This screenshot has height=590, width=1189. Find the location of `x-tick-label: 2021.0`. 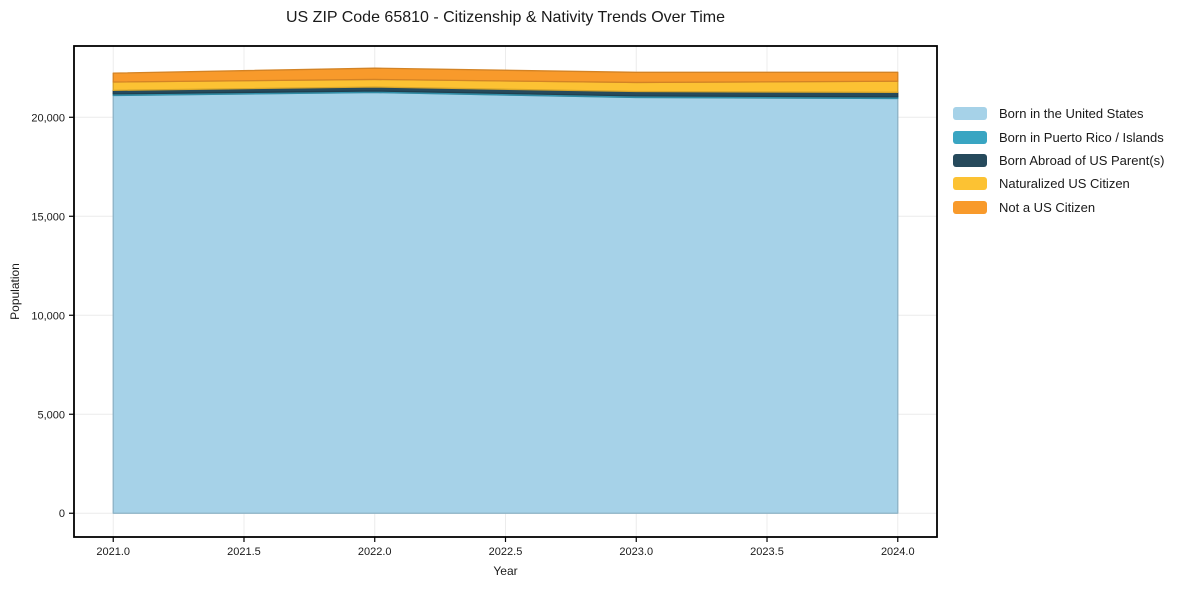

x-tick-label: 2021.0 is located at coordinates (113, 552).